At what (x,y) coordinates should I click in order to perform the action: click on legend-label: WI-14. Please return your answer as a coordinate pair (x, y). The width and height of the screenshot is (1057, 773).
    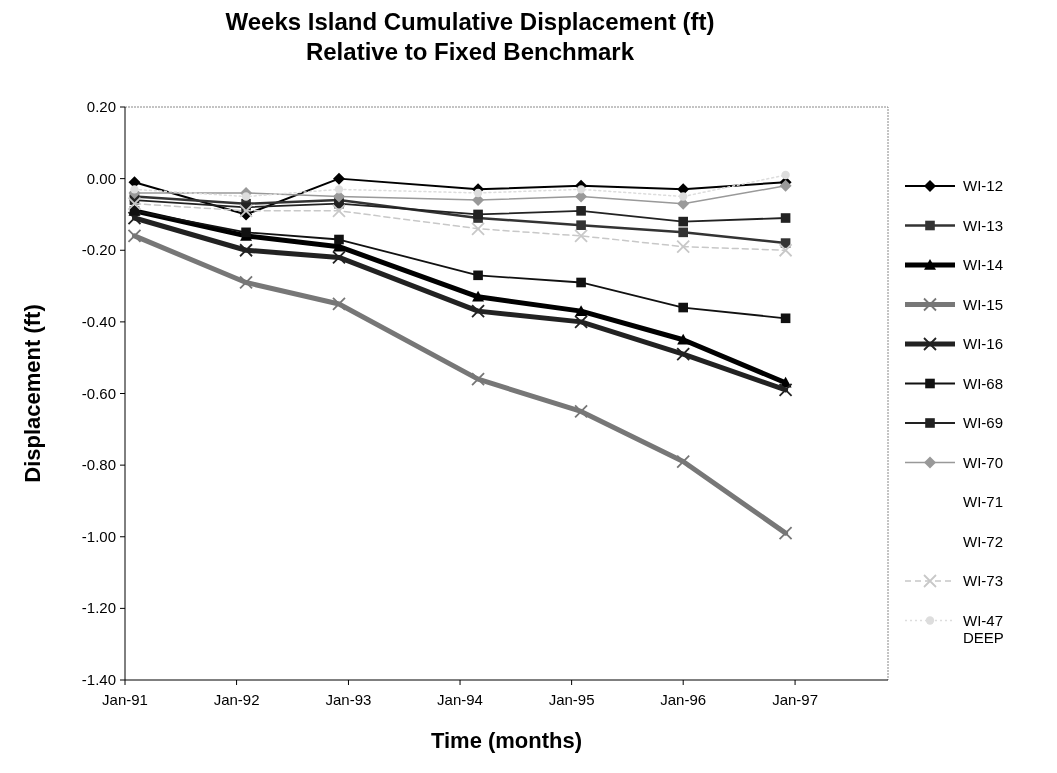
    Looking at the image, I should click on (983, 264).